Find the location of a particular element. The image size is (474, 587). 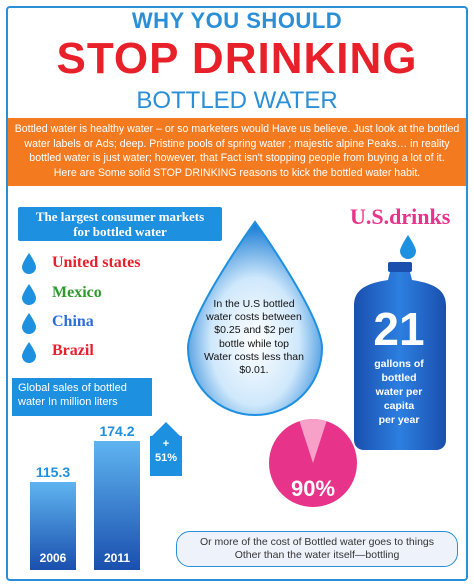

usdrinks-title: U.S.drinks is located at coordinates (400, 216).